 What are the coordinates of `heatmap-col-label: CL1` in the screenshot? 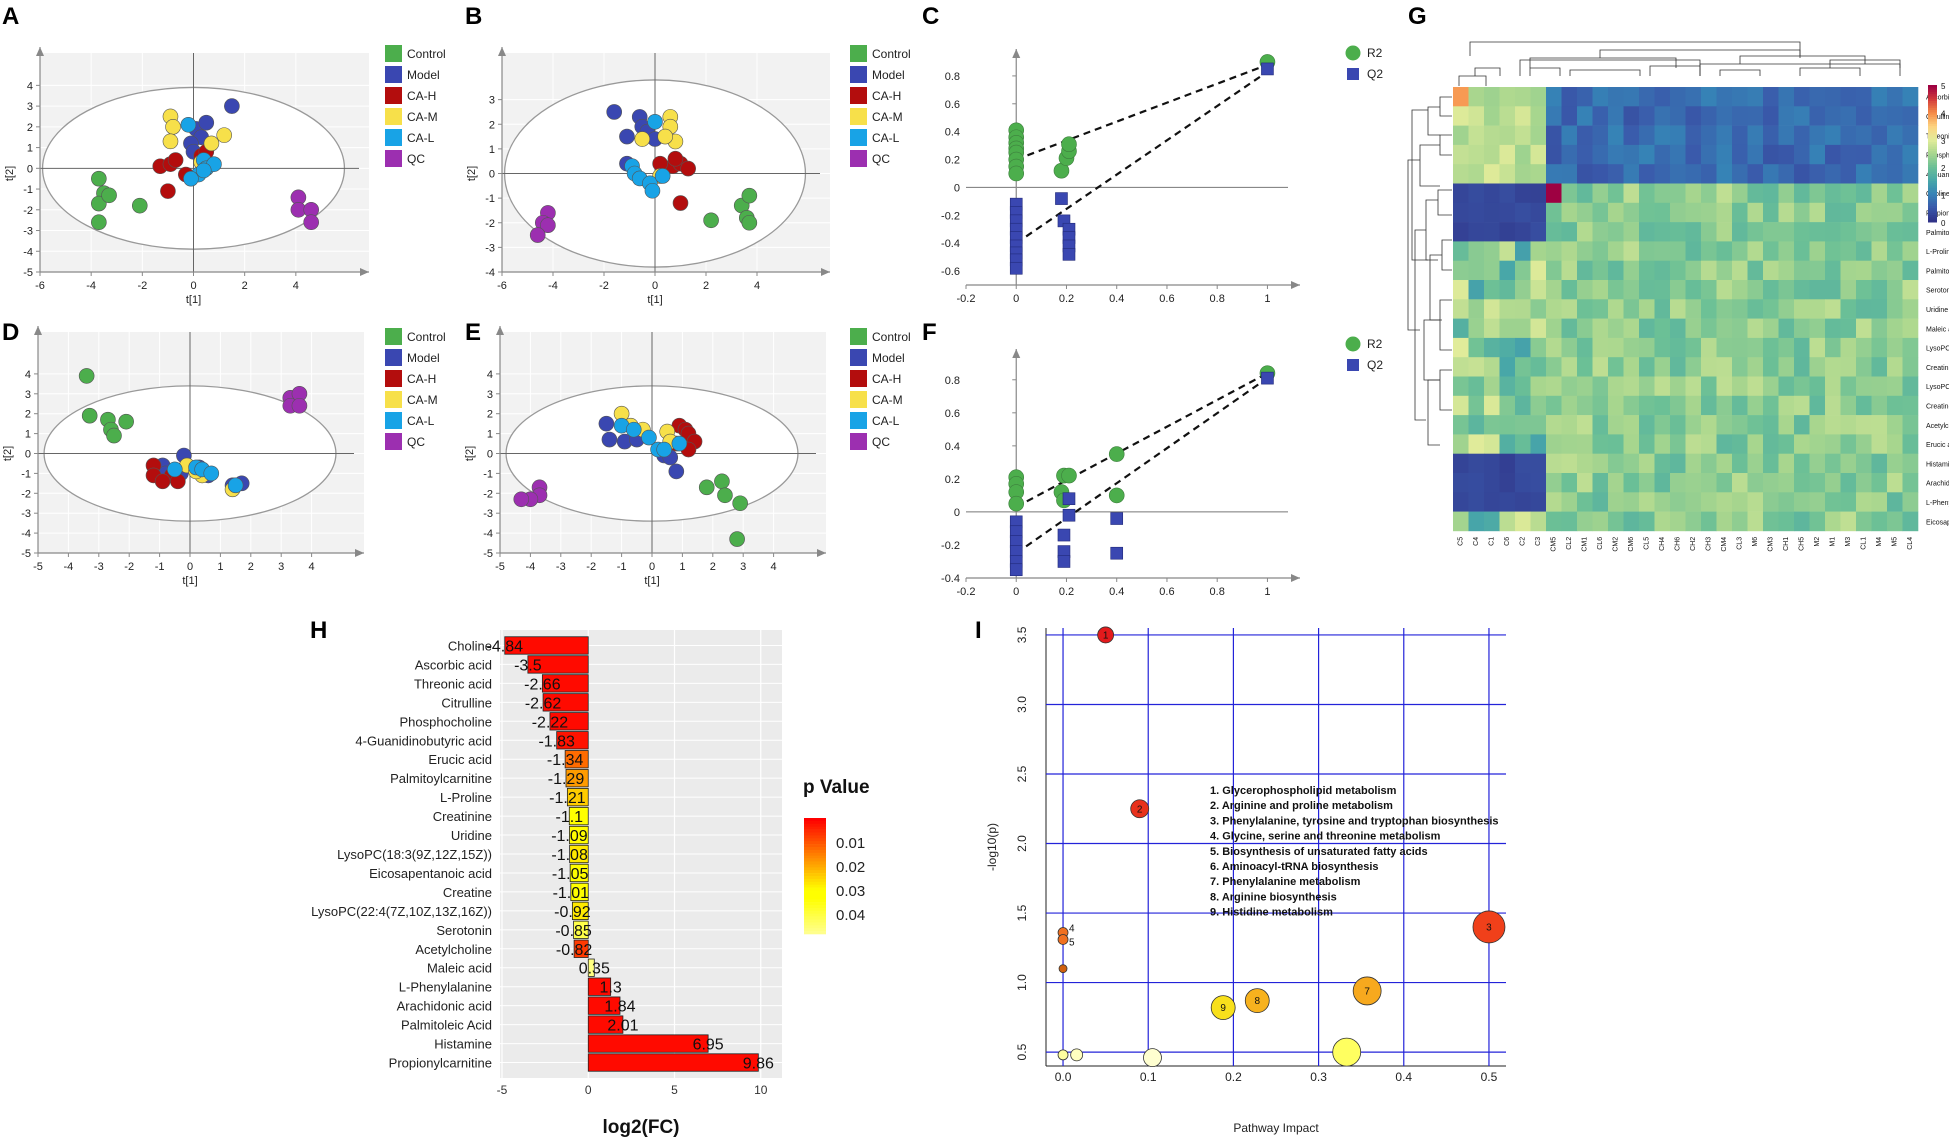 It's located at (1864, 543).